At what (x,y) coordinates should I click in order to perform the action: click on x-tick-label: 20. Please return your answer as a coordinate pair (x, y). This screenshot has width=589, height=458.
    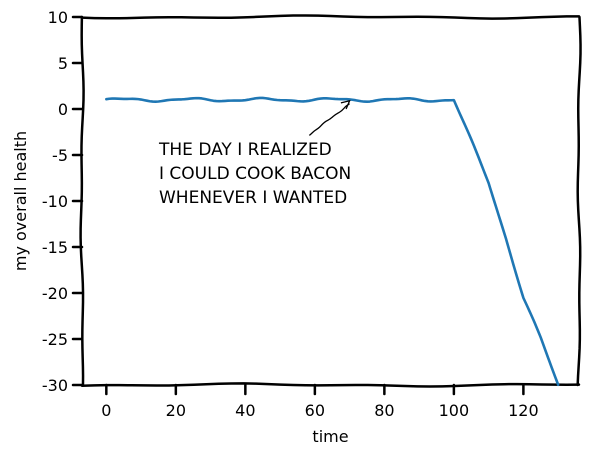
    Looking at the image, I should click on (176, 410).